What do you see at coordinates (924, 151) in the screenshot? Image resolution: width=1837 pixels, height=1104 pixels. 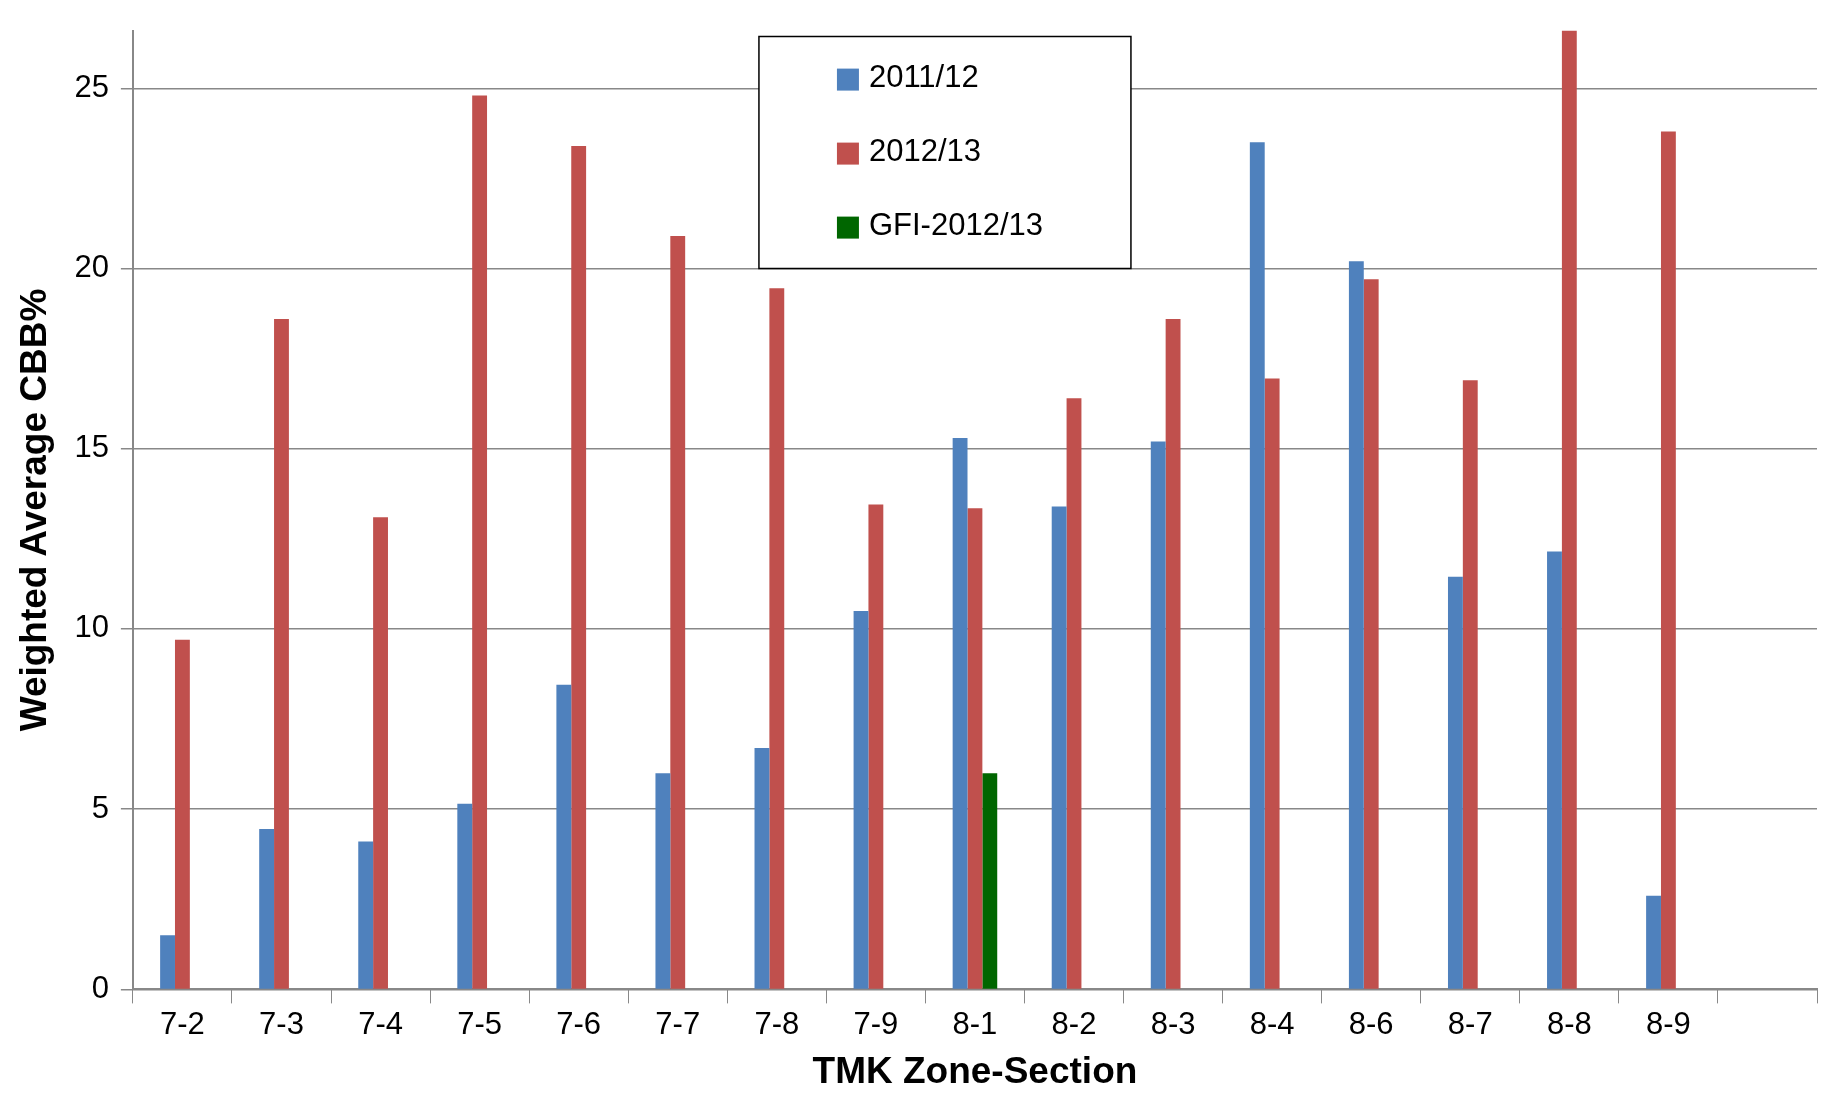 I see `legend-label: 2012/13` at bounding box center [924, 151].